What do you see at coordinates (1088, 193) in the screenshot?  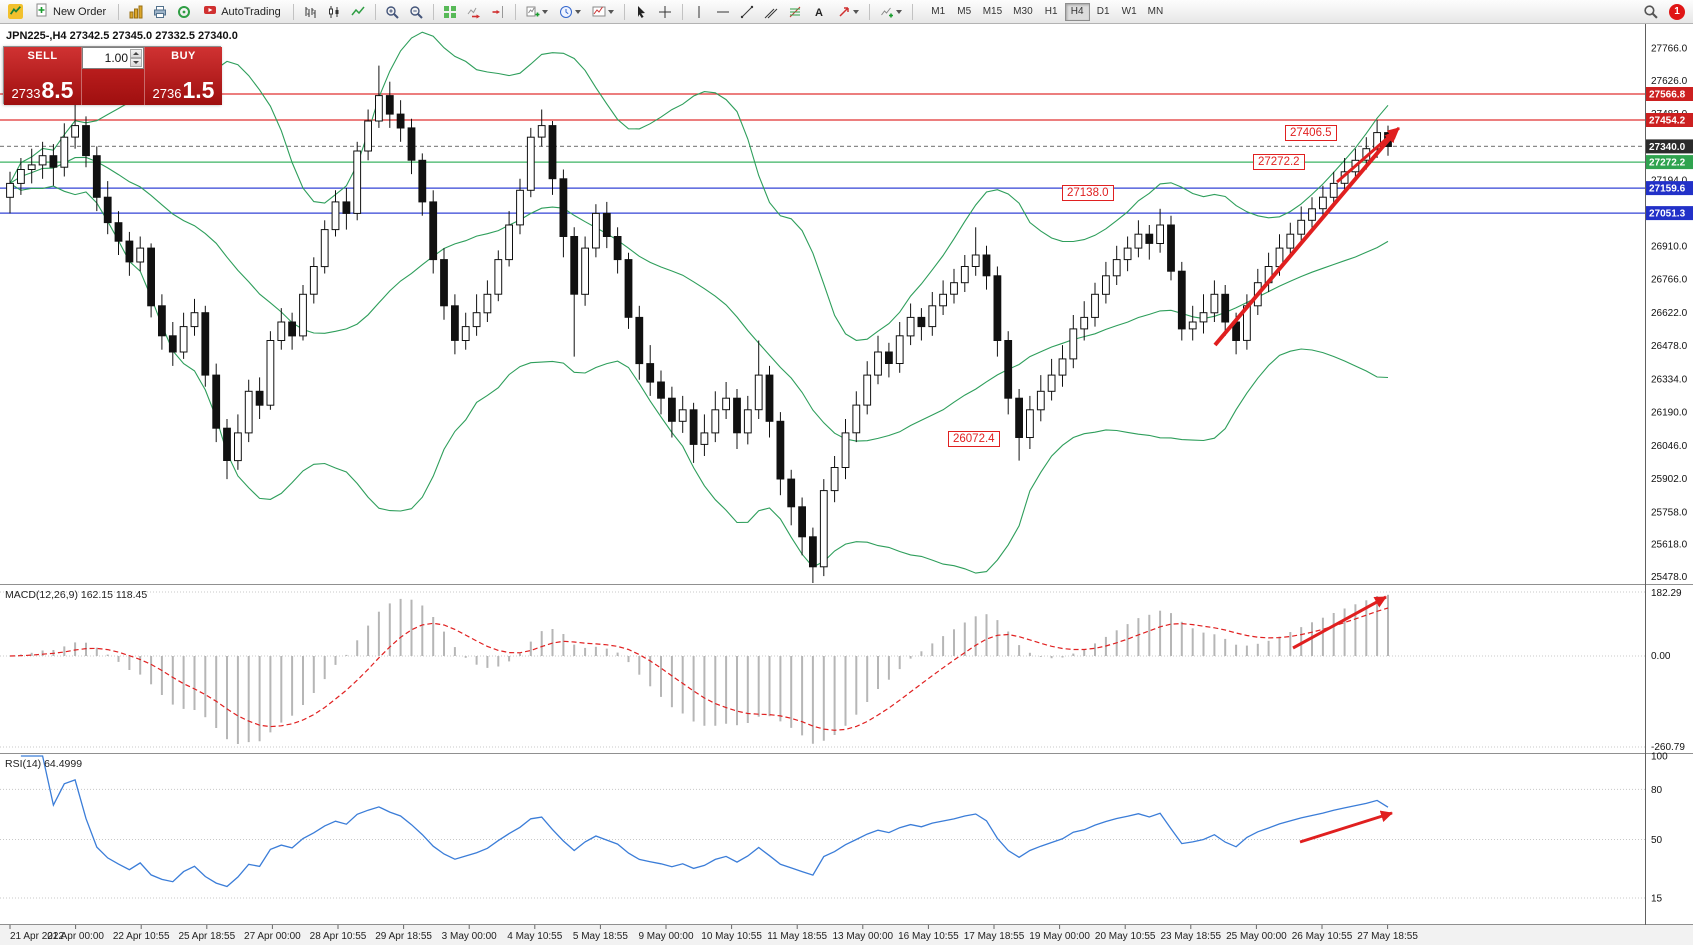 I see `price-annotation: 27138.0` at bounding box center [1088, 193].